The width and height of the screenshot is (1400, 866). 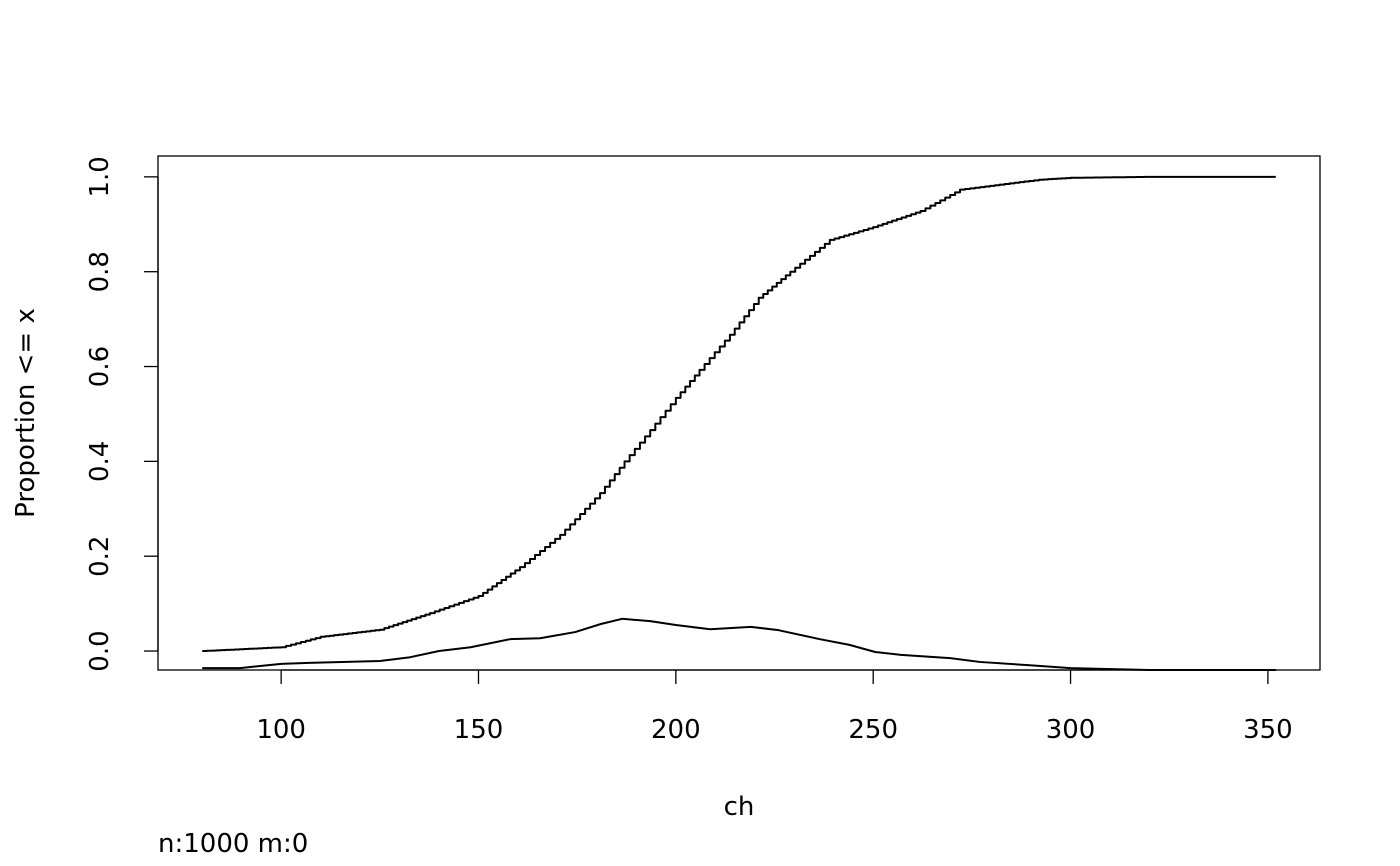 What do you see at coordinates (774, 707) in the screenshot?
I see `x-axis: 100 150 200 250 300 350` at bounding box center [774, 707].